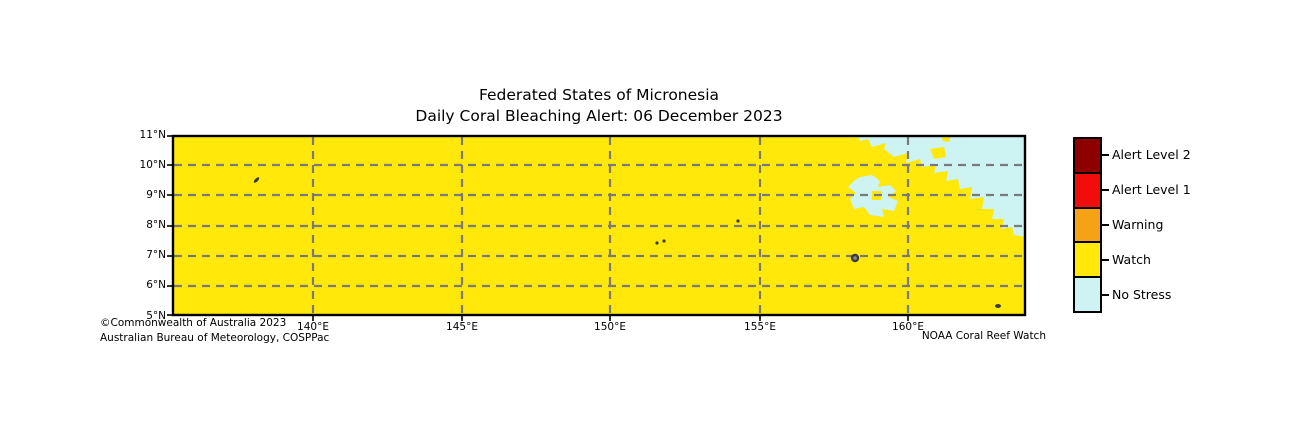  Describe the element at coordinates (1131, 259) in the screenshot. I see `legend-label-watch: Watch` at that location.